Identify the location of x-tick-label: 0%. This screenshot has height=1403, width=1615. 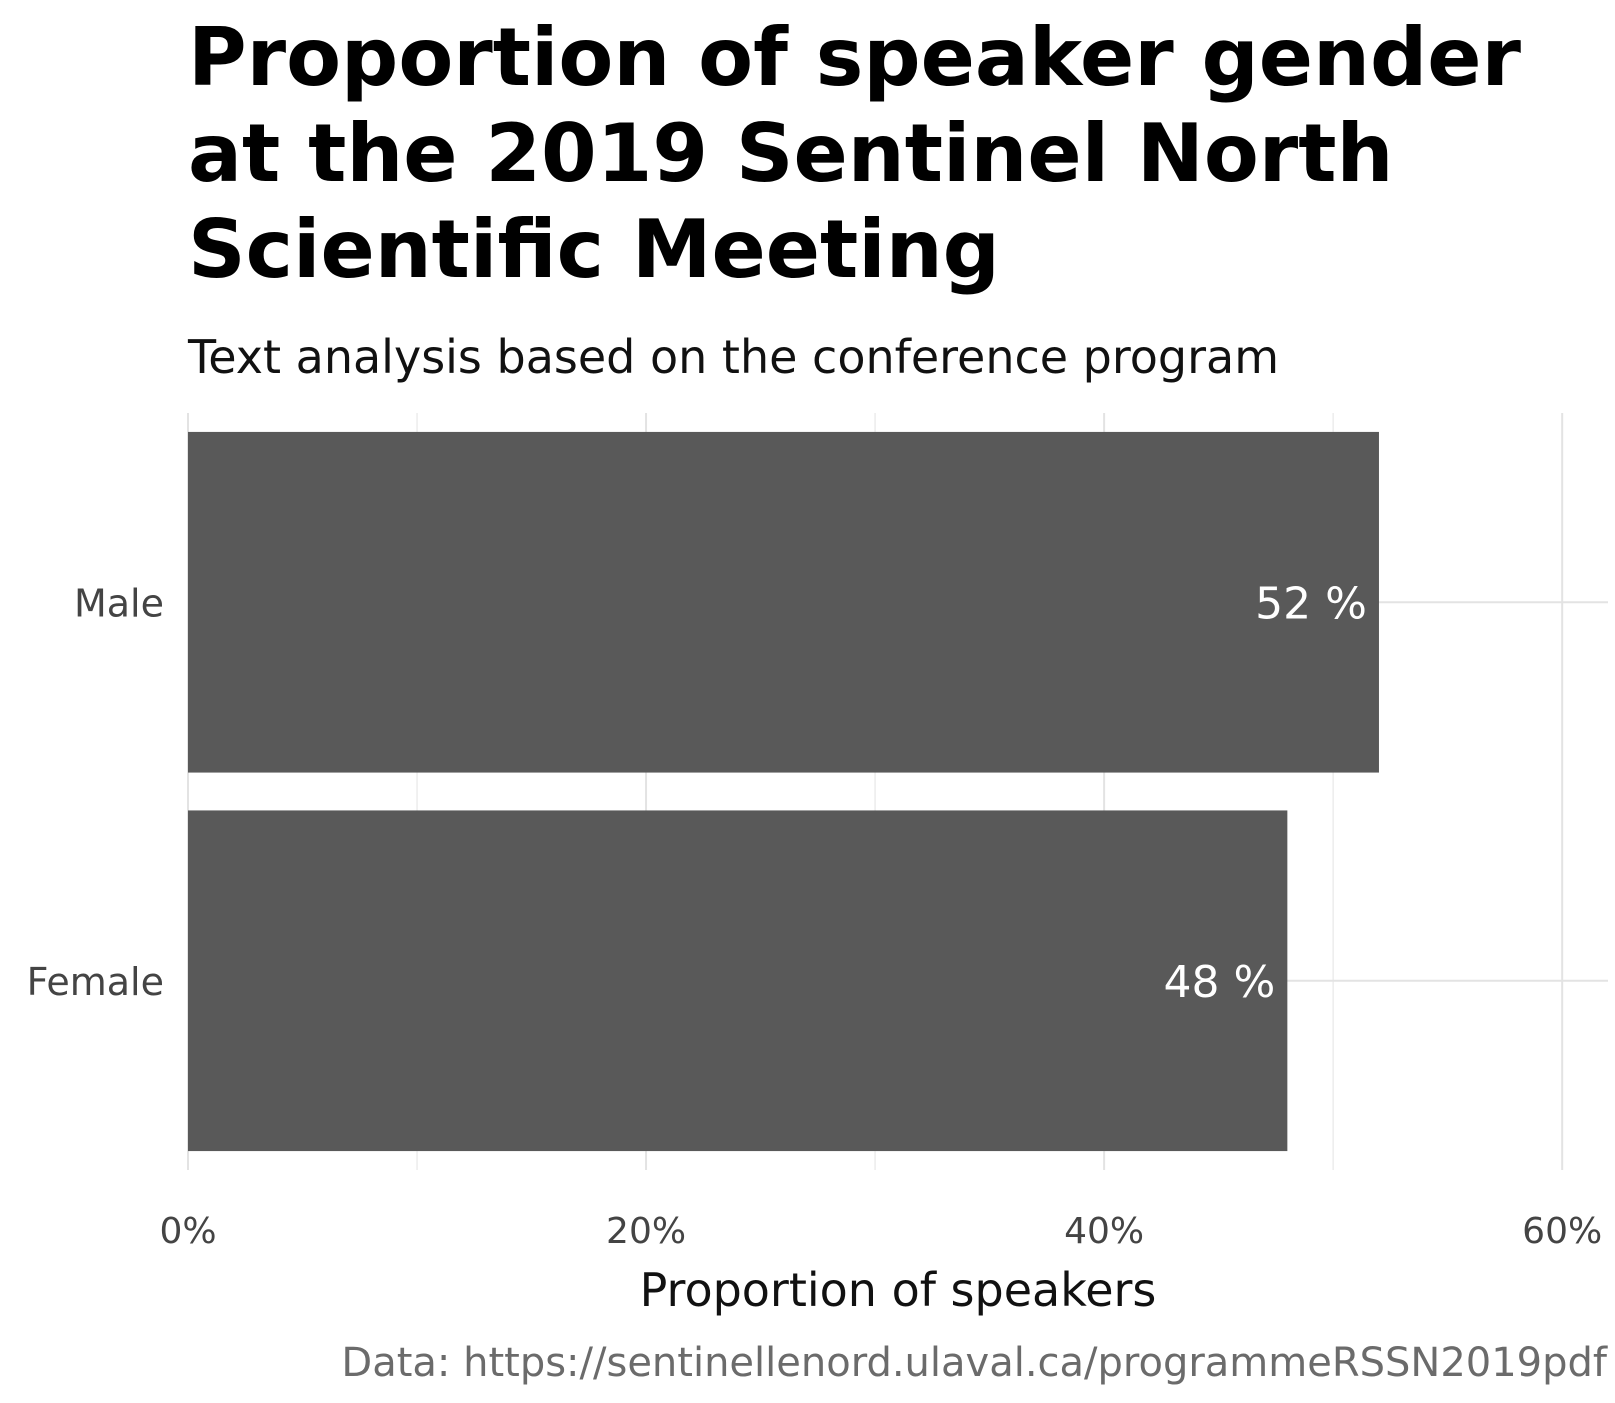
(187, 1231).